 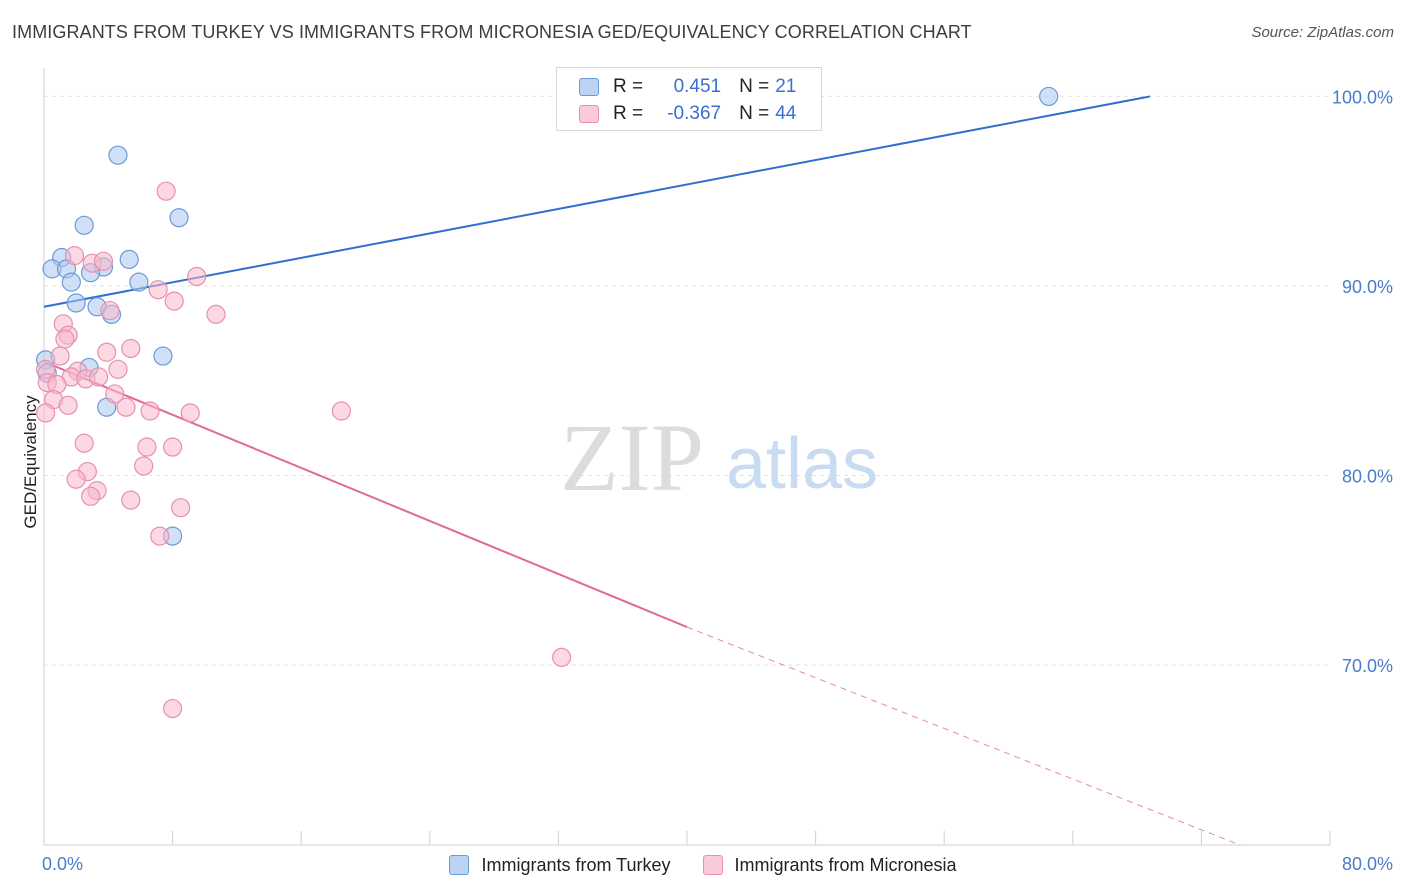 I want to click on turkey-r-label: R =, so click(x=628, y=86).